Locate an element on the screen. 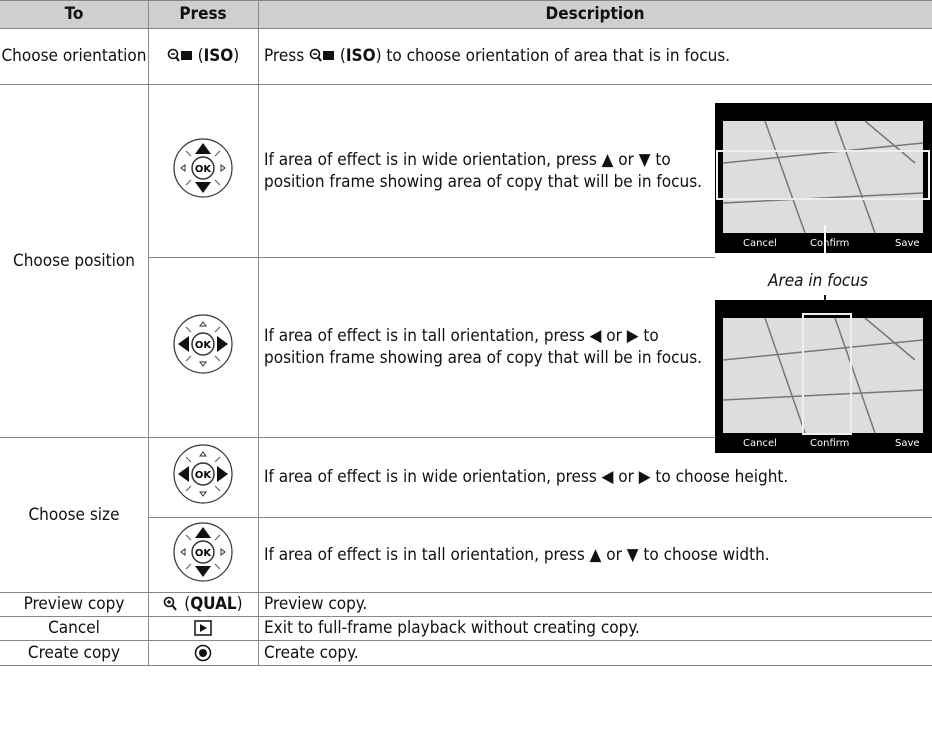 The image size is (932, 733). to-cell: Choose size is located at coordinates (74, 514).